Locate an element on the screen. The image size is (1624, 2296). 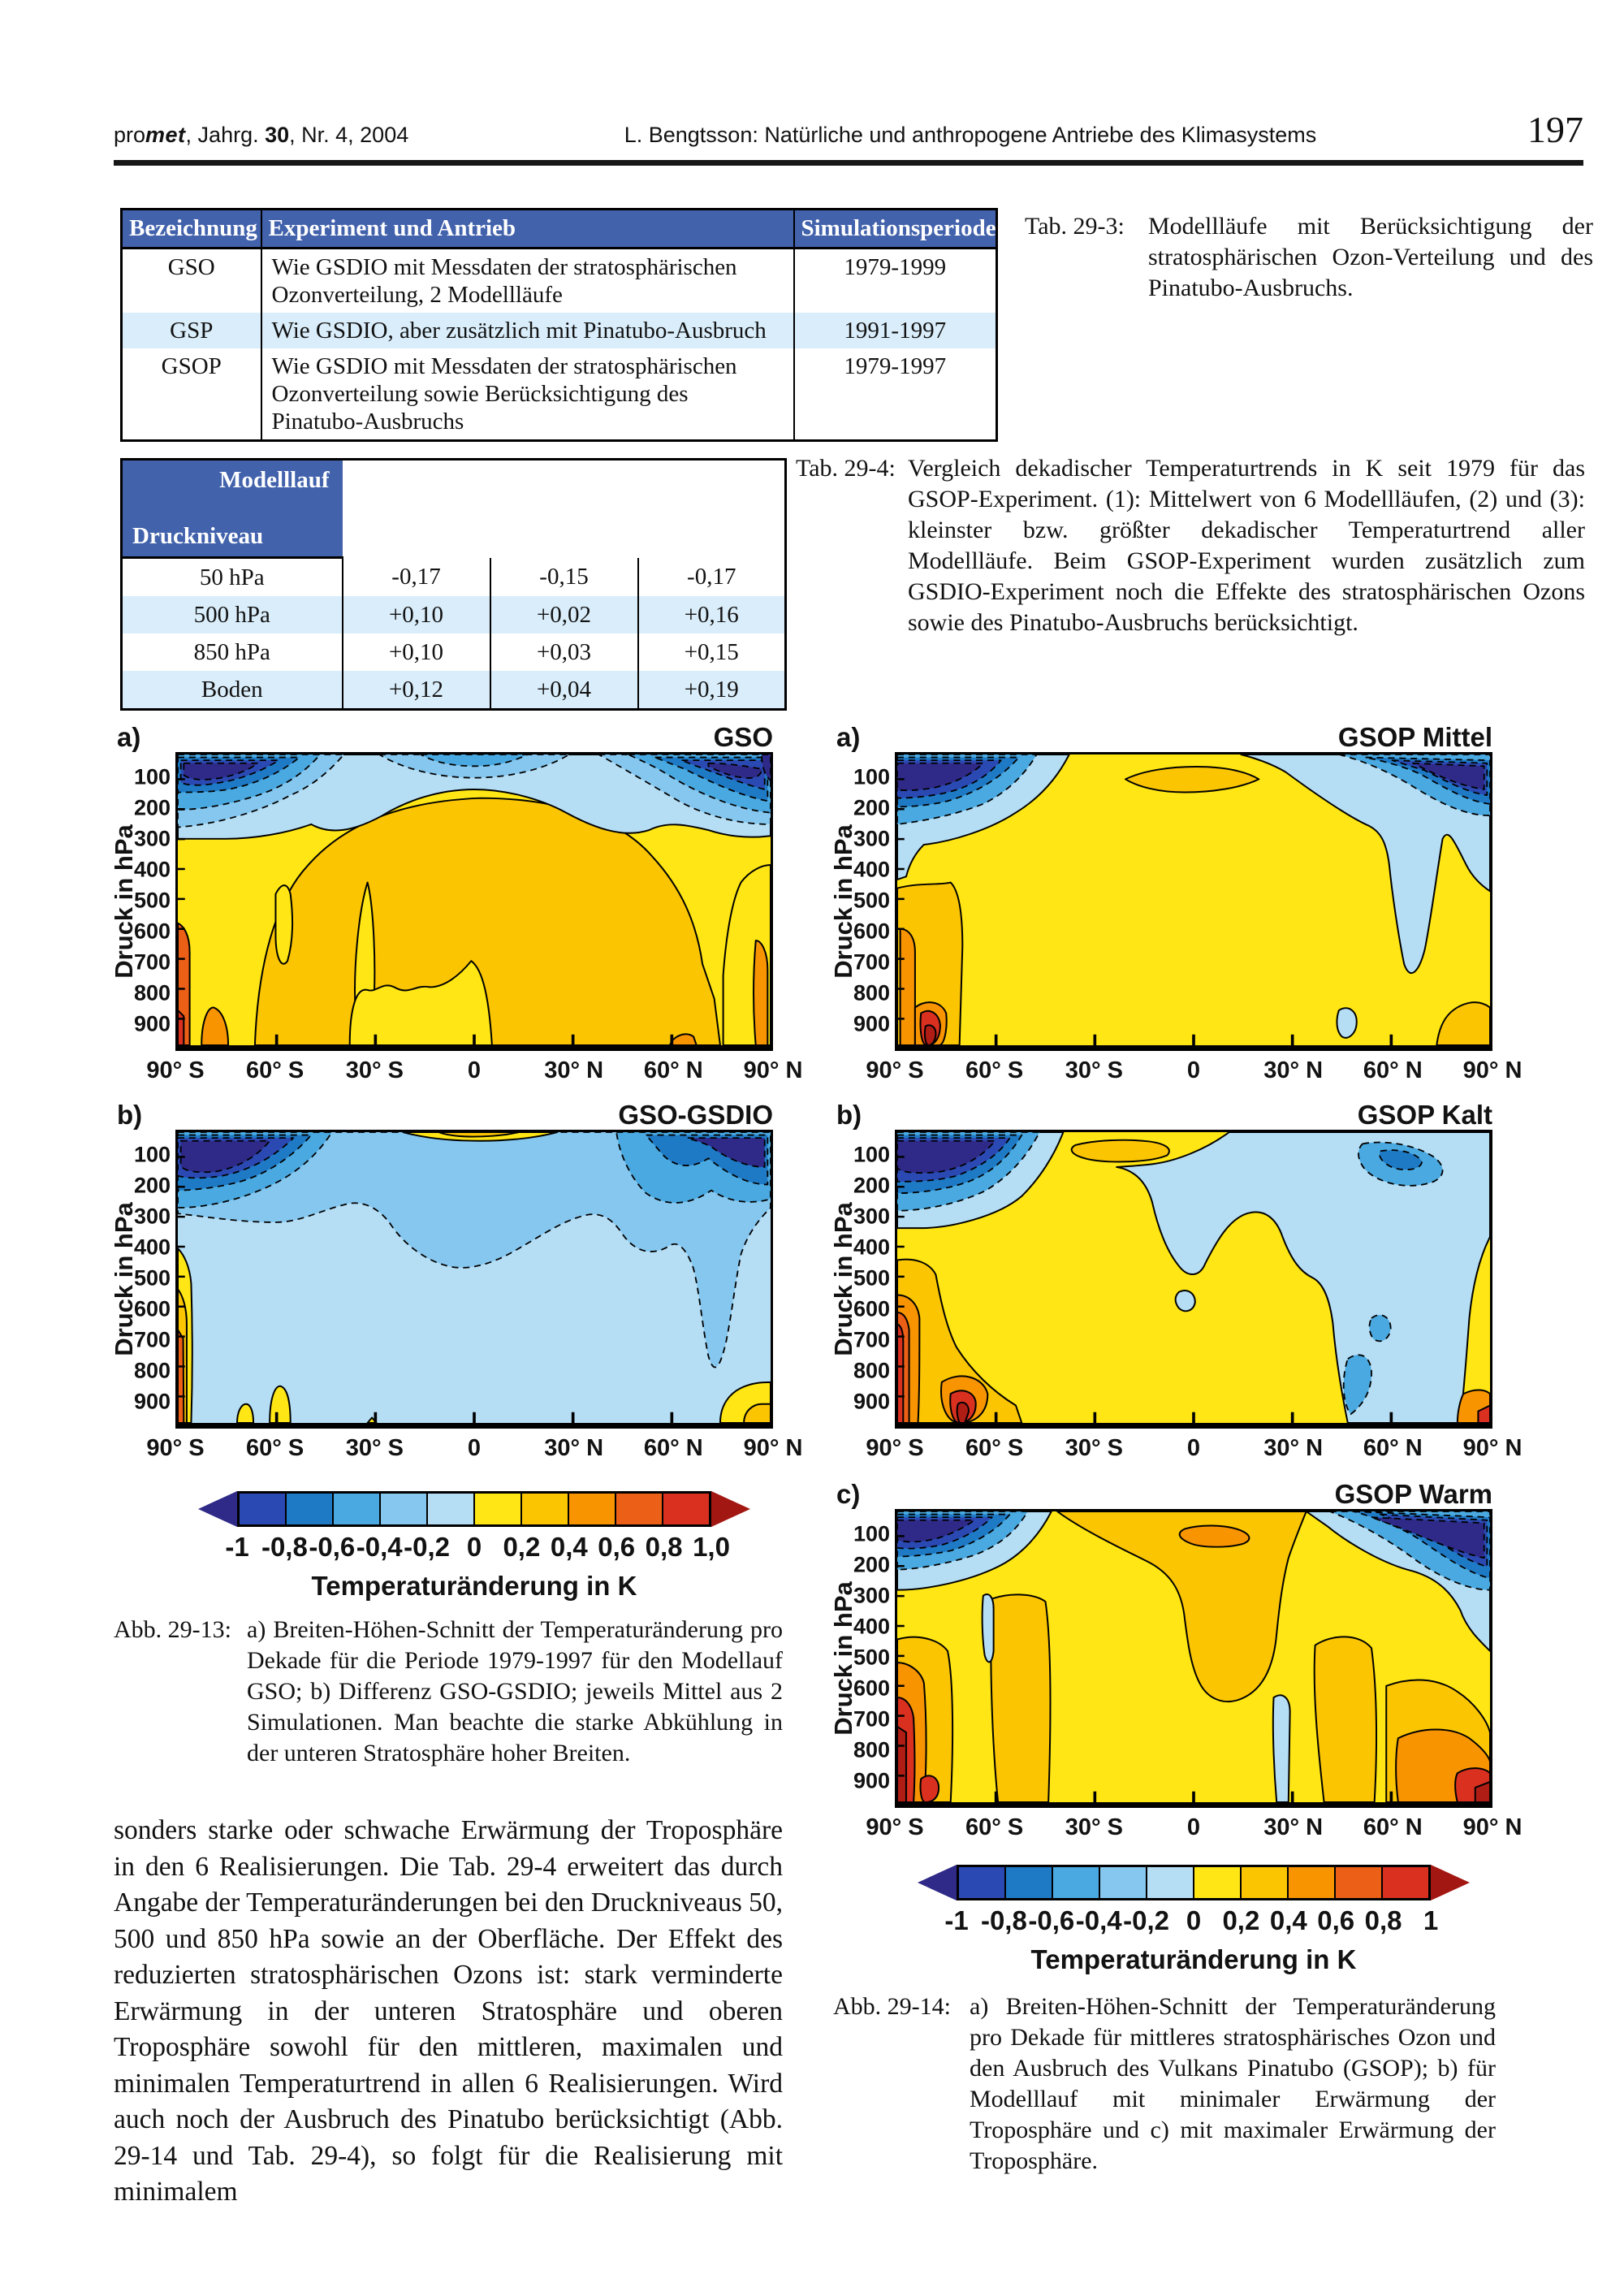
colorbar-tick: 1,0 is located at coordinates (712, 1547).